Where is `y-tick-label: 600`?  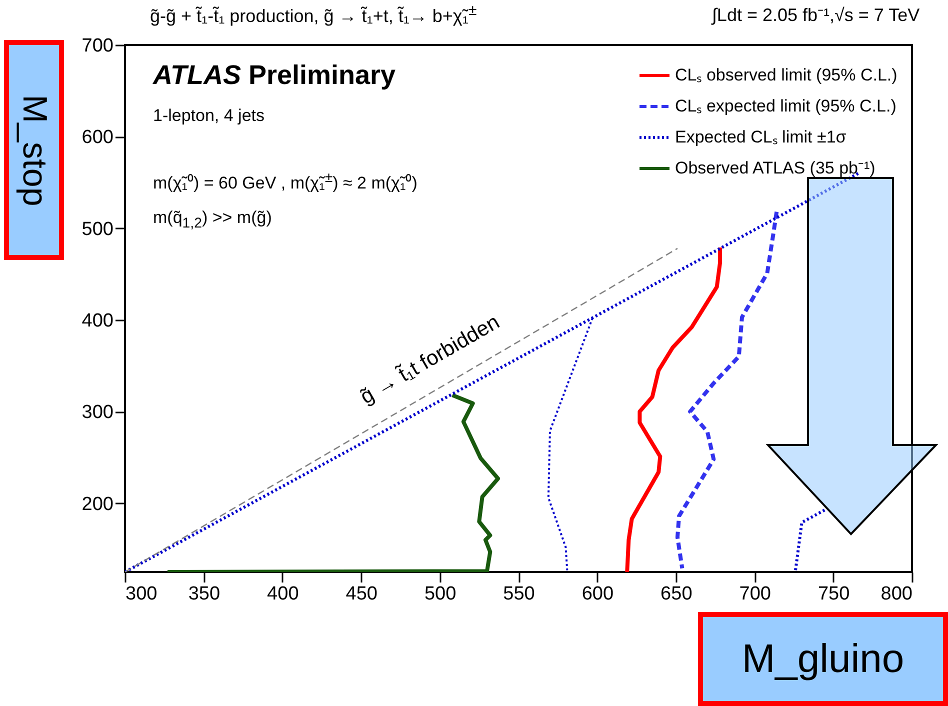 y-tick-label: 600 is located at coordinates (98, 137).